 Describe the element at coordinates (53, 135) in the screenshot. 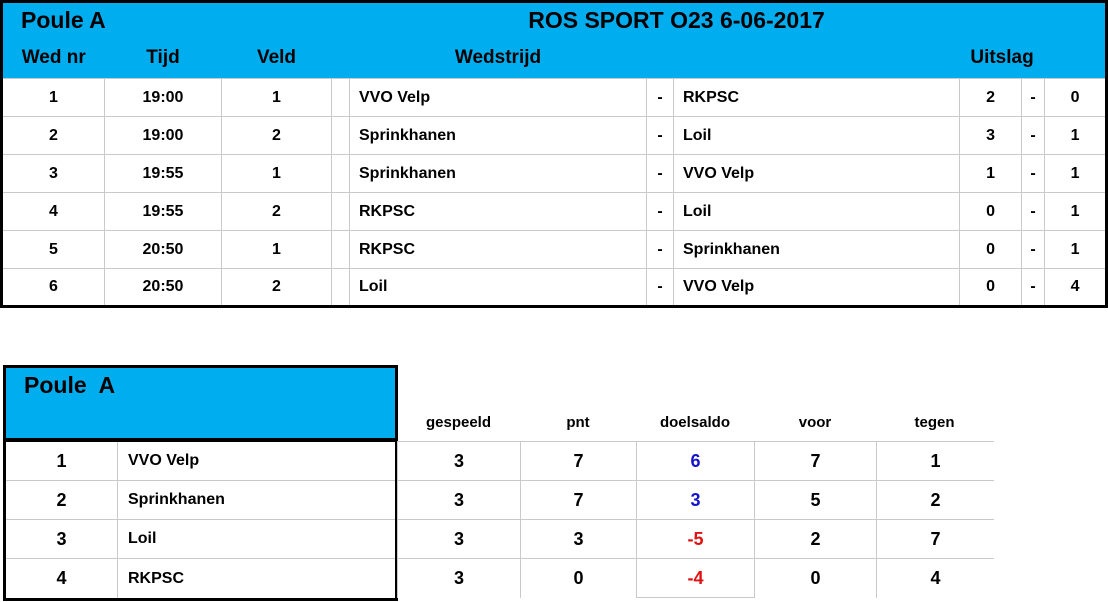

I see `match-number-cell: 2` at that location.